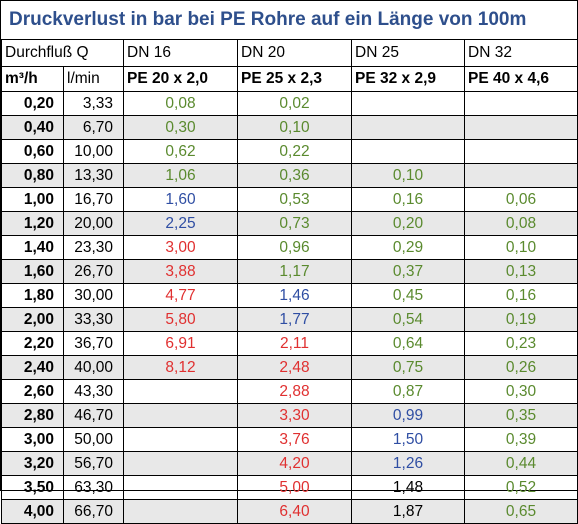  I want to click on pressure-loss-cell: 0,54, so click(408, 319).